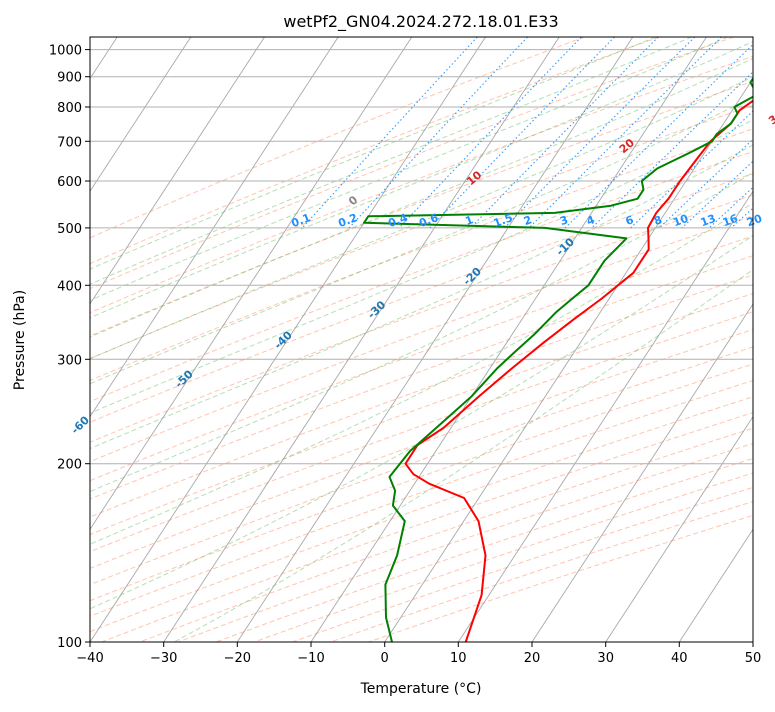 This screenshot has width=775, height=712. I want to click on x-tick-label: 0, so click(385, 658).